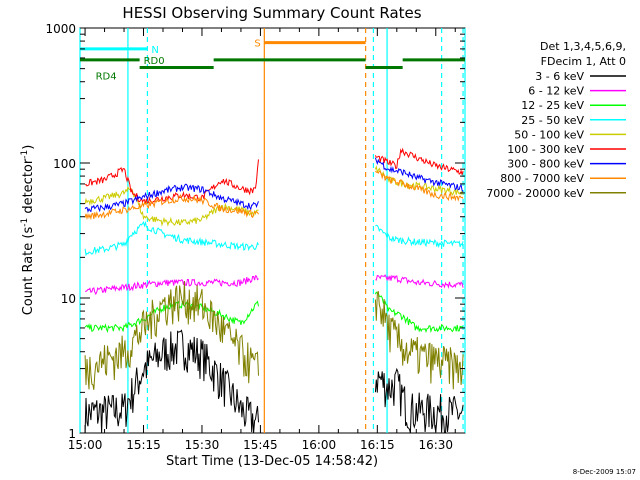 The height and width of the screenshot is (480, 640). Describe the element at coordinates (72, 434) in the screenshot. I see `y-tick-label: 1` at that location.